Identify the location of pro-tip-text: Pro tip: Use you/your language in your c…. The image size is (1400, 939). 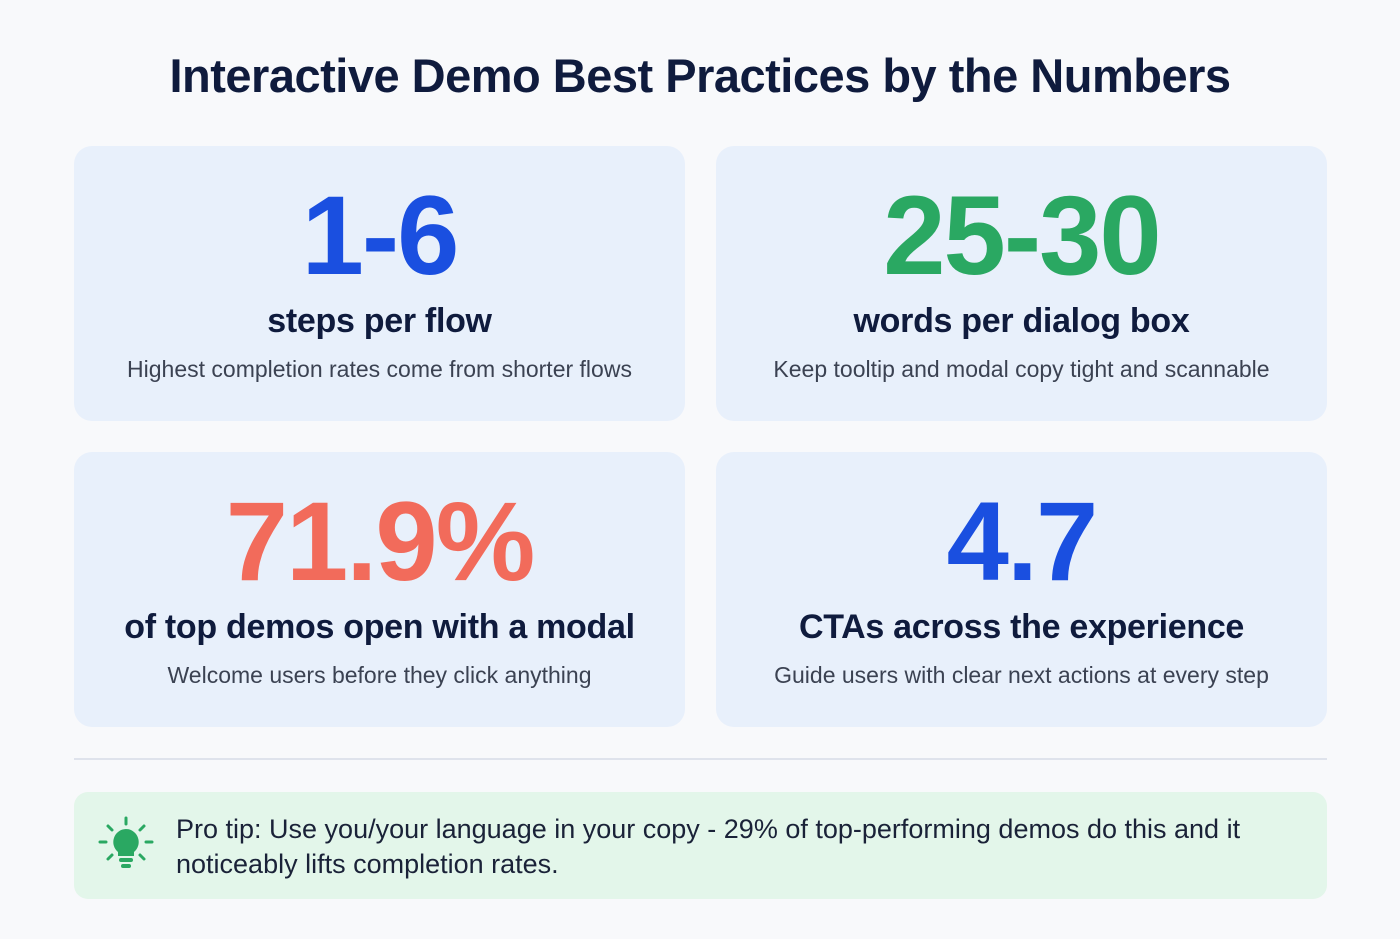
(708, 846).